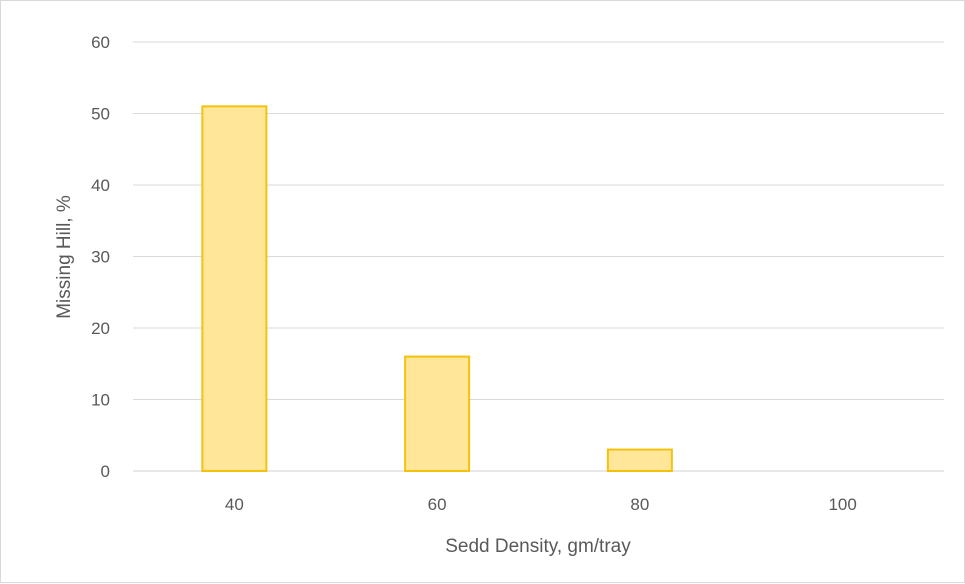 The height and width of the screenshot is (584, 965). Describe the element at coordinates (100, 400) in the screenshot. I see `y-tick-label: 10` at that location.